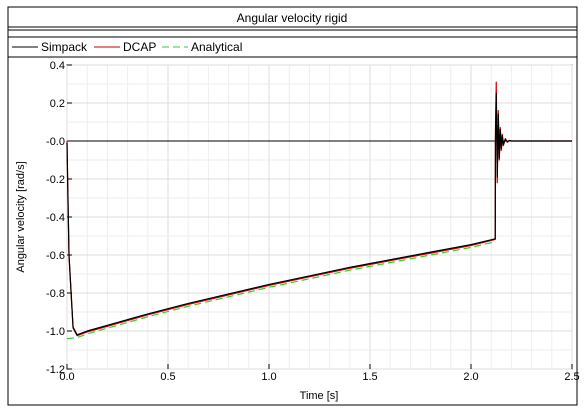 The width and height of the screenshot is (584, 408). What do you see at coordinates (369, 377) in the screenshot?
I see `x-tick-label: 1.5` at bounding box center [369, 377].